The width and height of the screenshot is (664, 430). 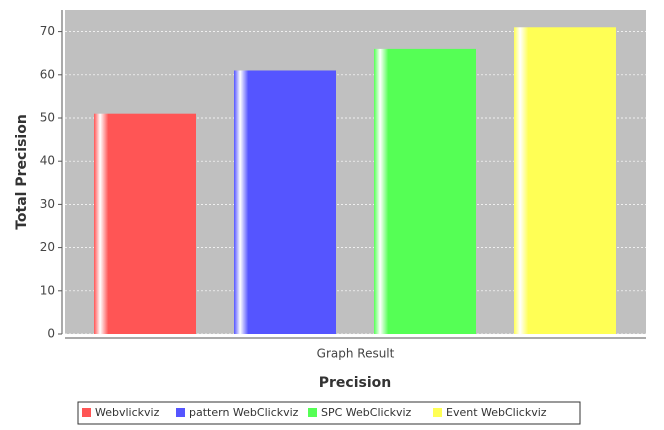 I want to click on legend-box, so click(x=329, y=413).